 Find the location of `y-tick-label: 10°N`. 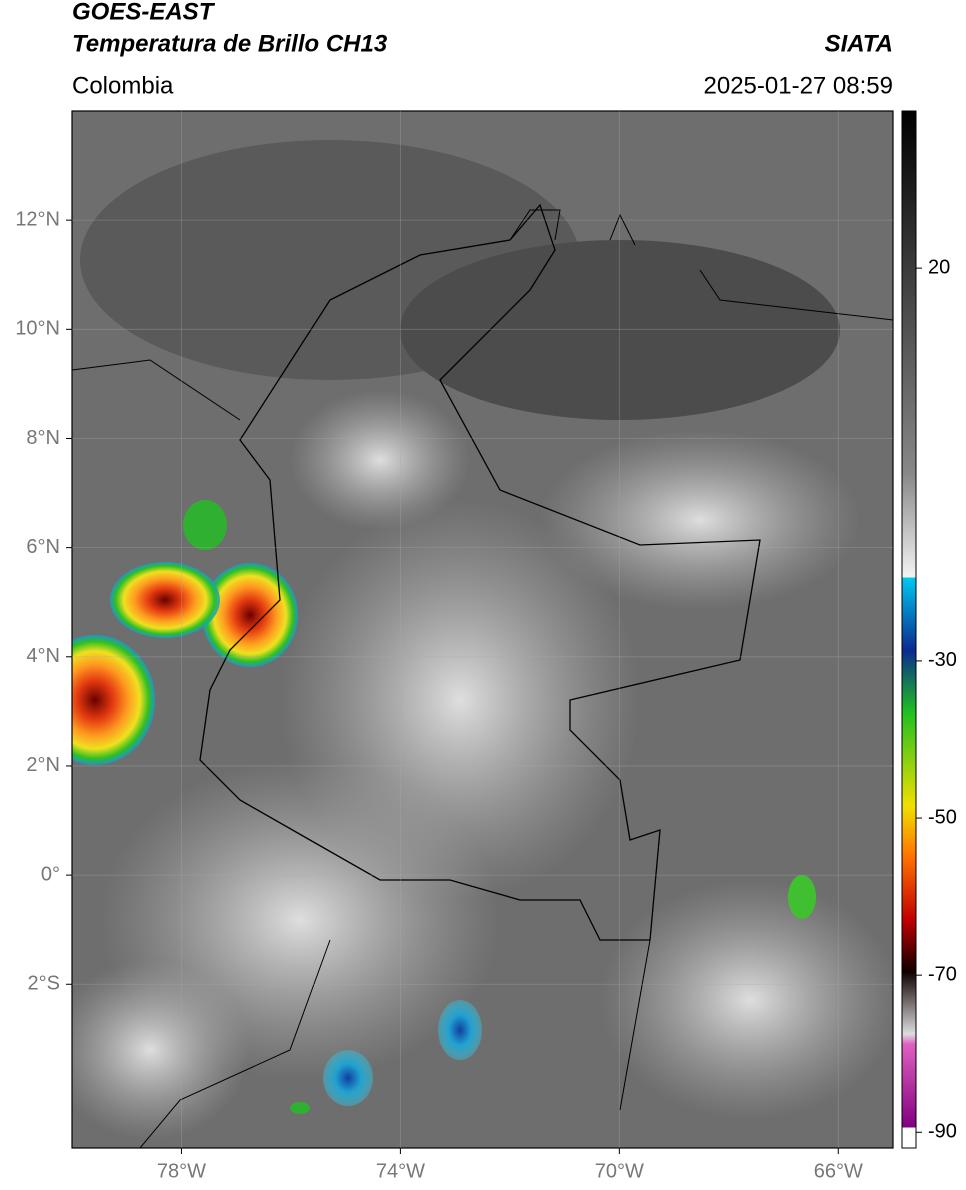

y-tick-label: 10°N is located at coordinates (37, 329).